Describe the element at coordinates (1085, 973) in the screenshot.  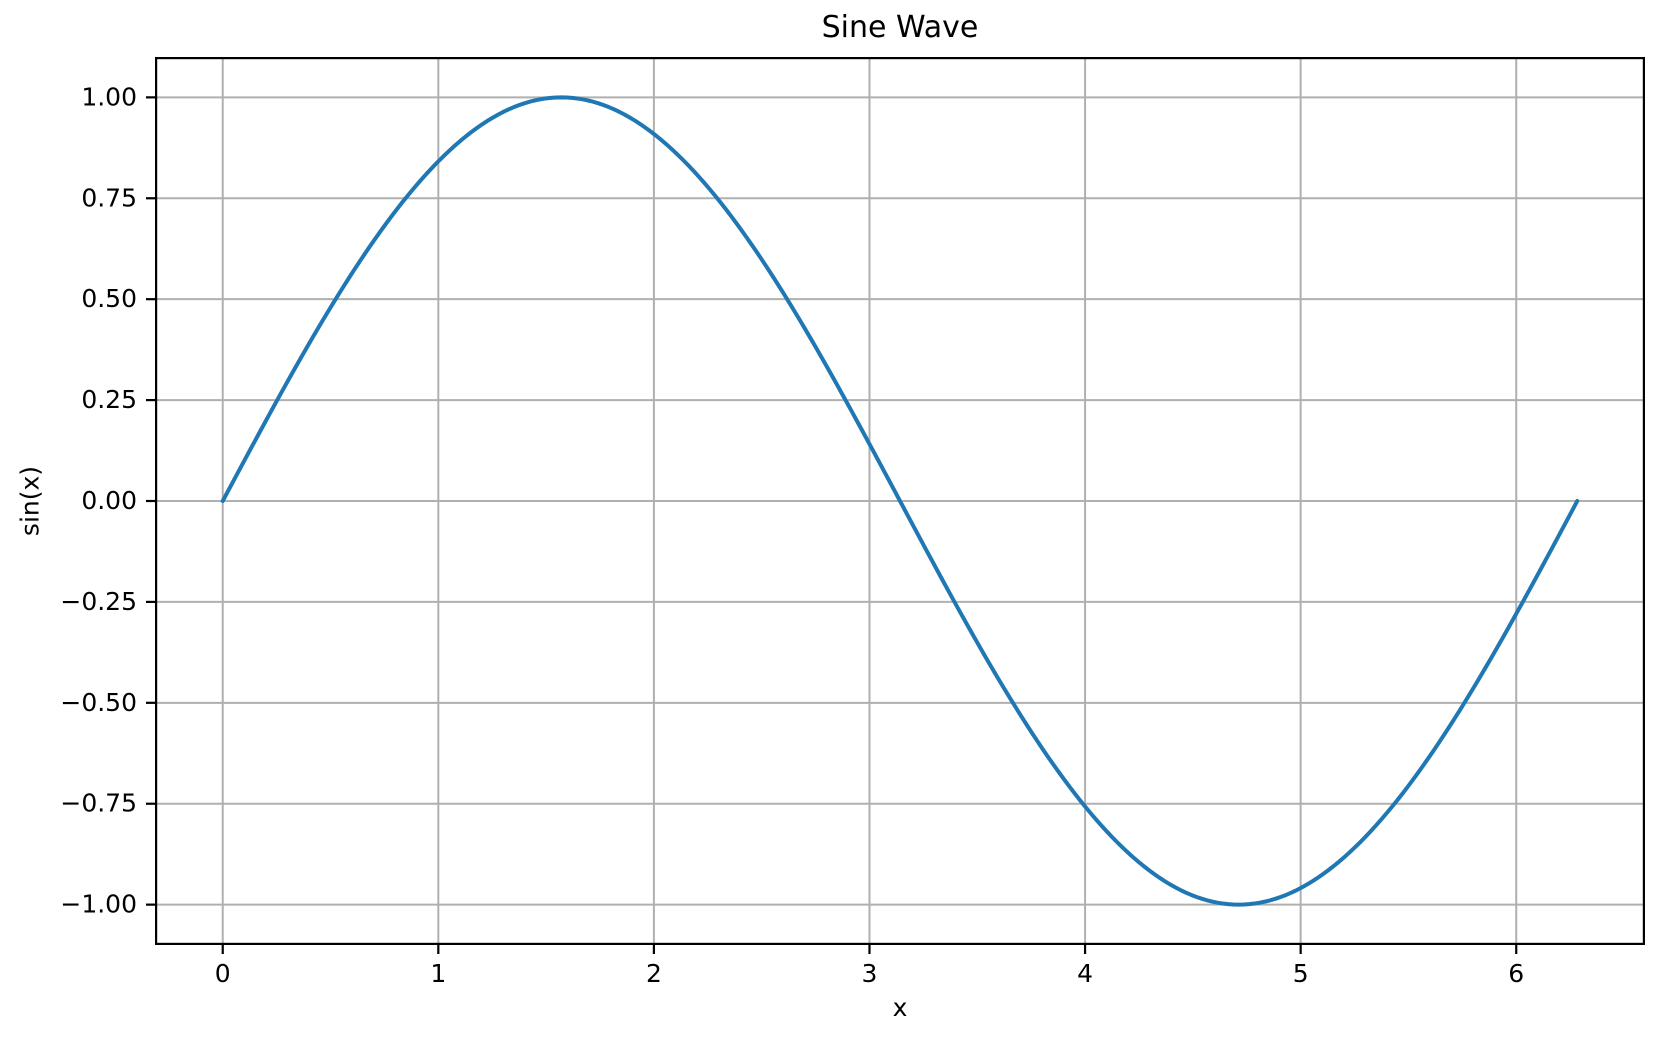
I see `x-tick-label: 4` at that location.